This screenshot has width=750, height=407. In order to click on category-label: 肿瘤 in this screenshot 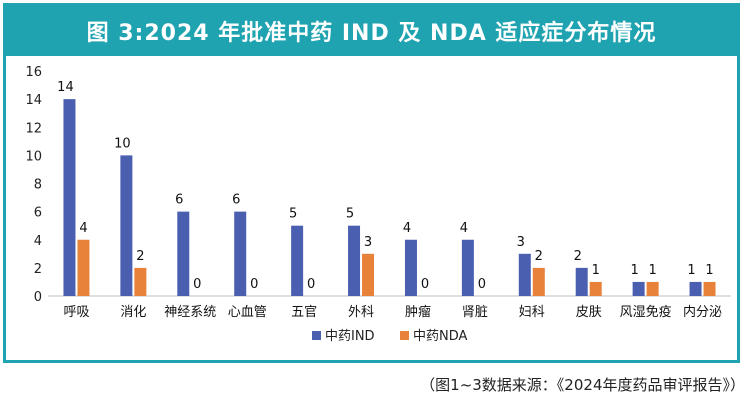, I will do `click(418, 312)`.